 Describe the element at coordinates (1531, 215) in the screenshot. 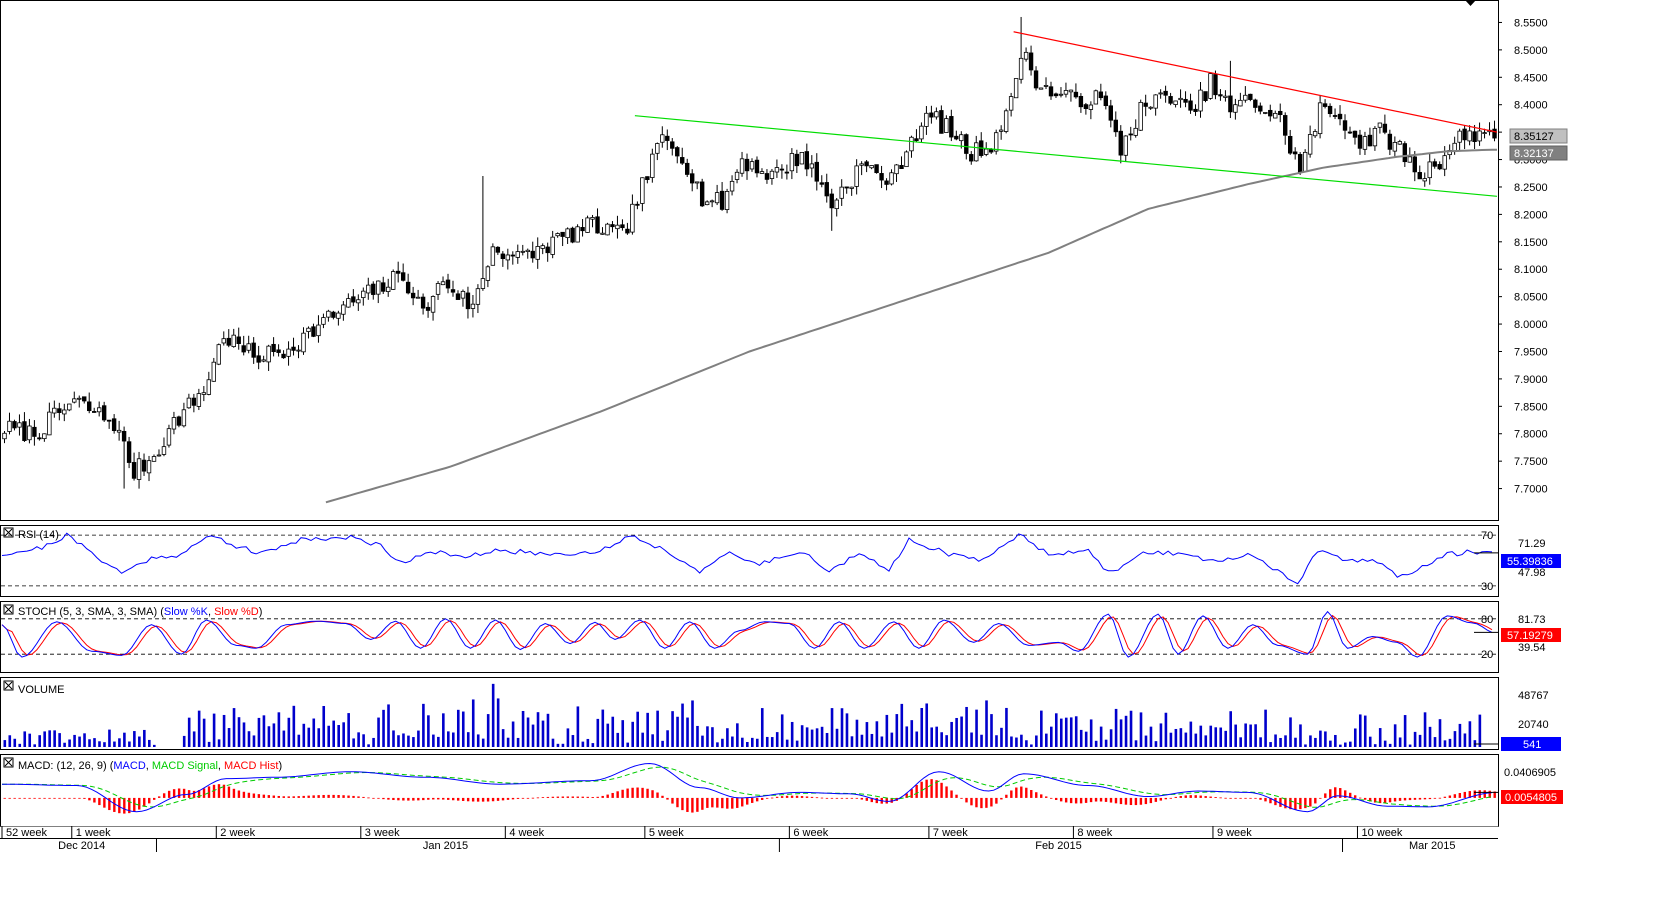

I see `price-axis-label: 8.2000` at that location.